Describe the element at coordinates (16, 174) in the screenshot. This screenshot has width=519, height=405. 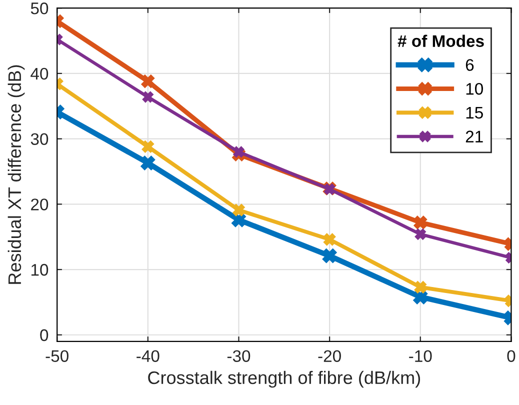
I see `y-axis-title: Residual XT difference (dB)` at that location.